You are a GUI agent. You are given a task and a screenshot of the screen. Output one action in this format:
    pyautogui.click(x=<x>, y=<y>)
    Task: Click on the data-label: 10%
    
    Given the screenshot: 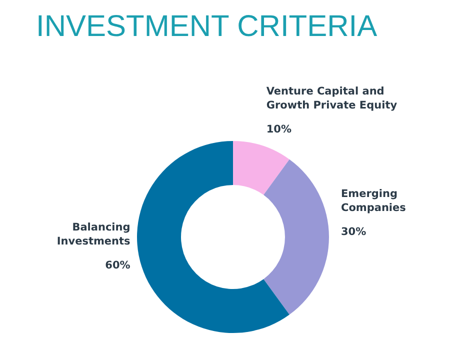 What is the action you would take?
    pyautogui.click(x=279, y=129)
    